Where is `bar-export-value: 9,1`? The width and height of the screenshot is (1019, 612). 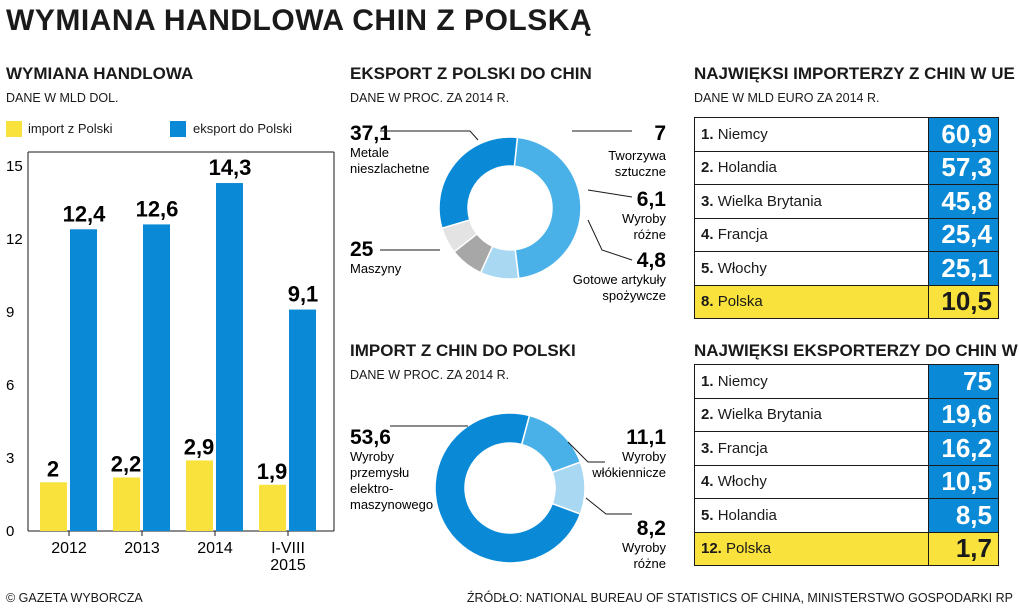 bar-export-value: 9,1 is located at coordinates (303, 294).